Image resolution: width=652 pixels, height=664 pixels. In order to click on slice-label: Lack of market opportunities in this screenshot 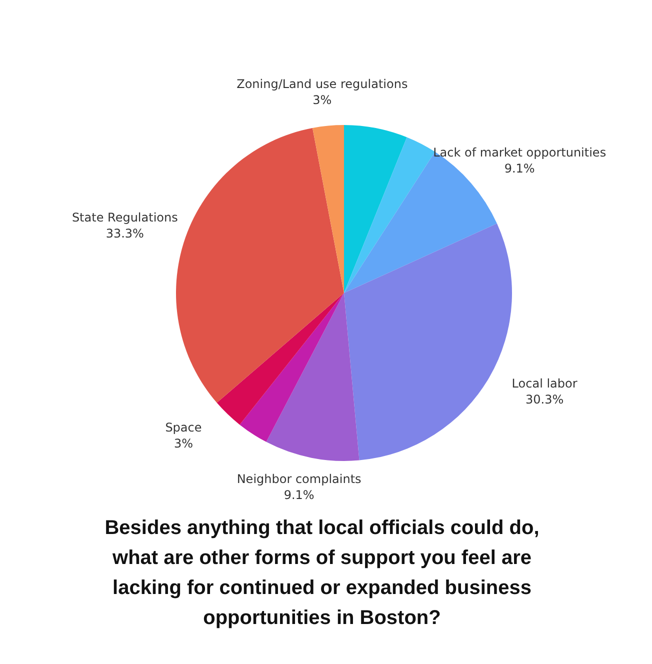, I will do `click(519, 152)`.